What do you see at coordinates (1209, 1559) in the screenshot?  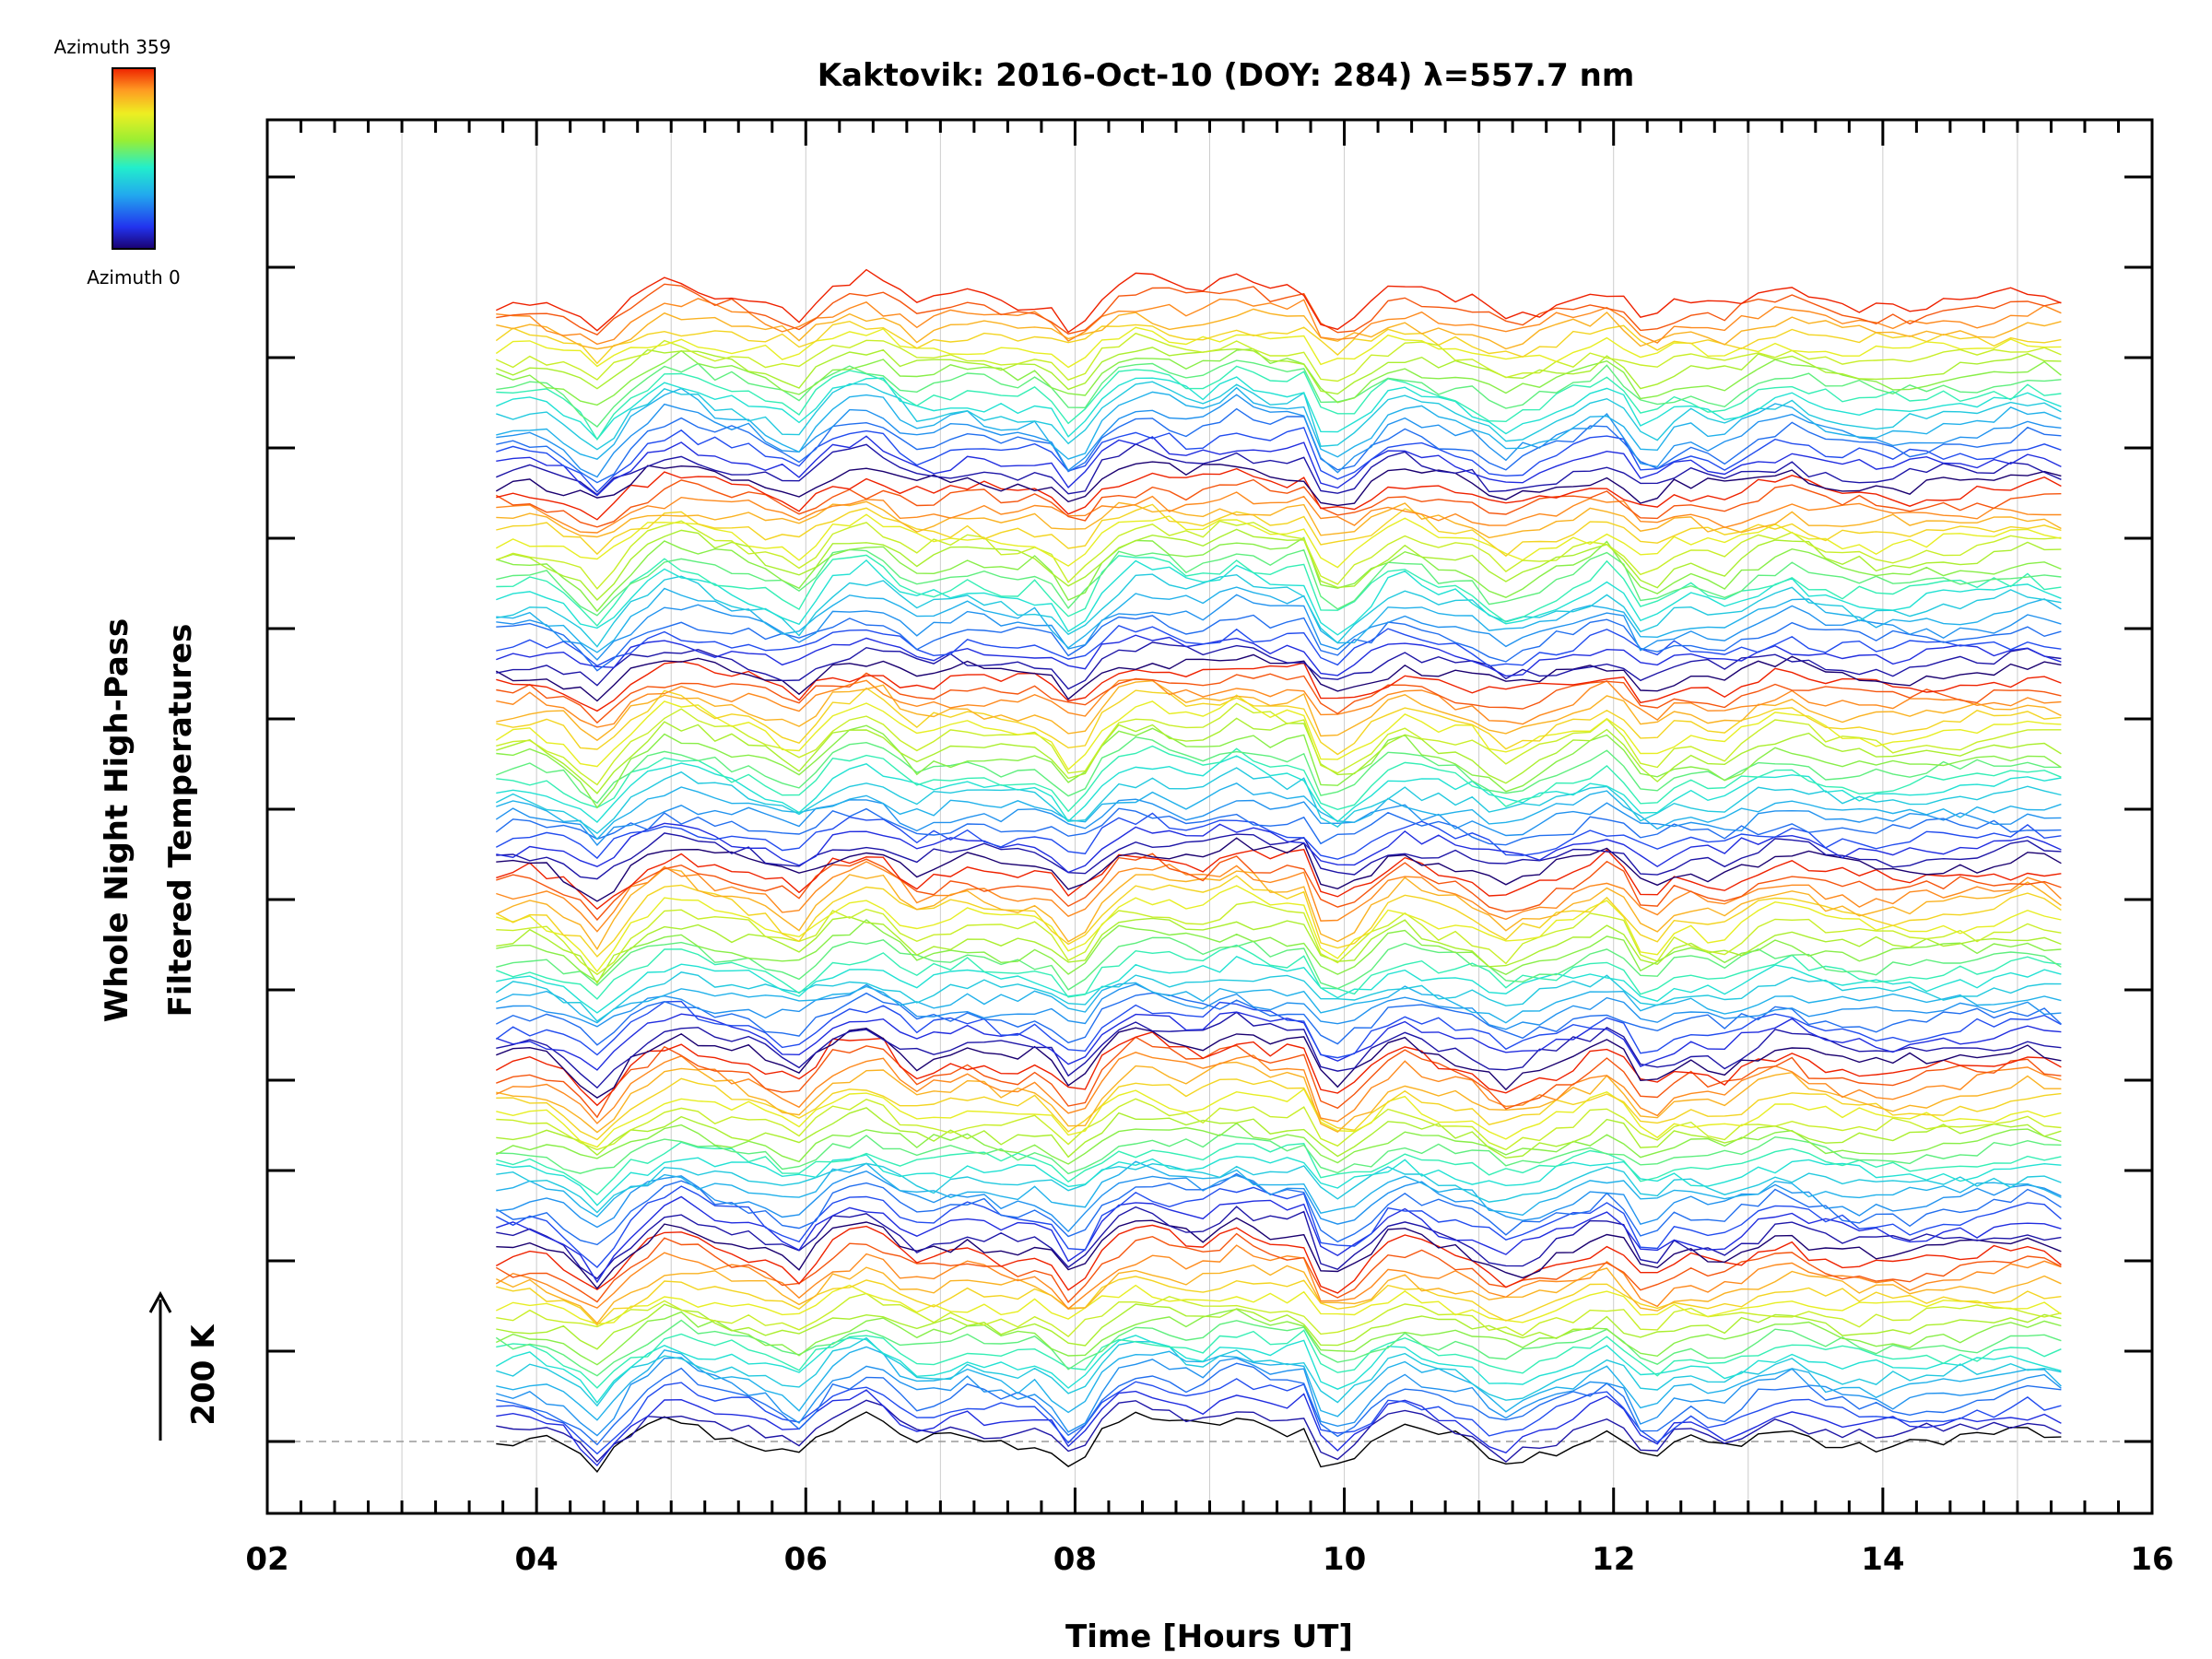 I see `x-tick-labels: 02 04 06 08 10 12 14 16` at bounding box center [1209, 1559].